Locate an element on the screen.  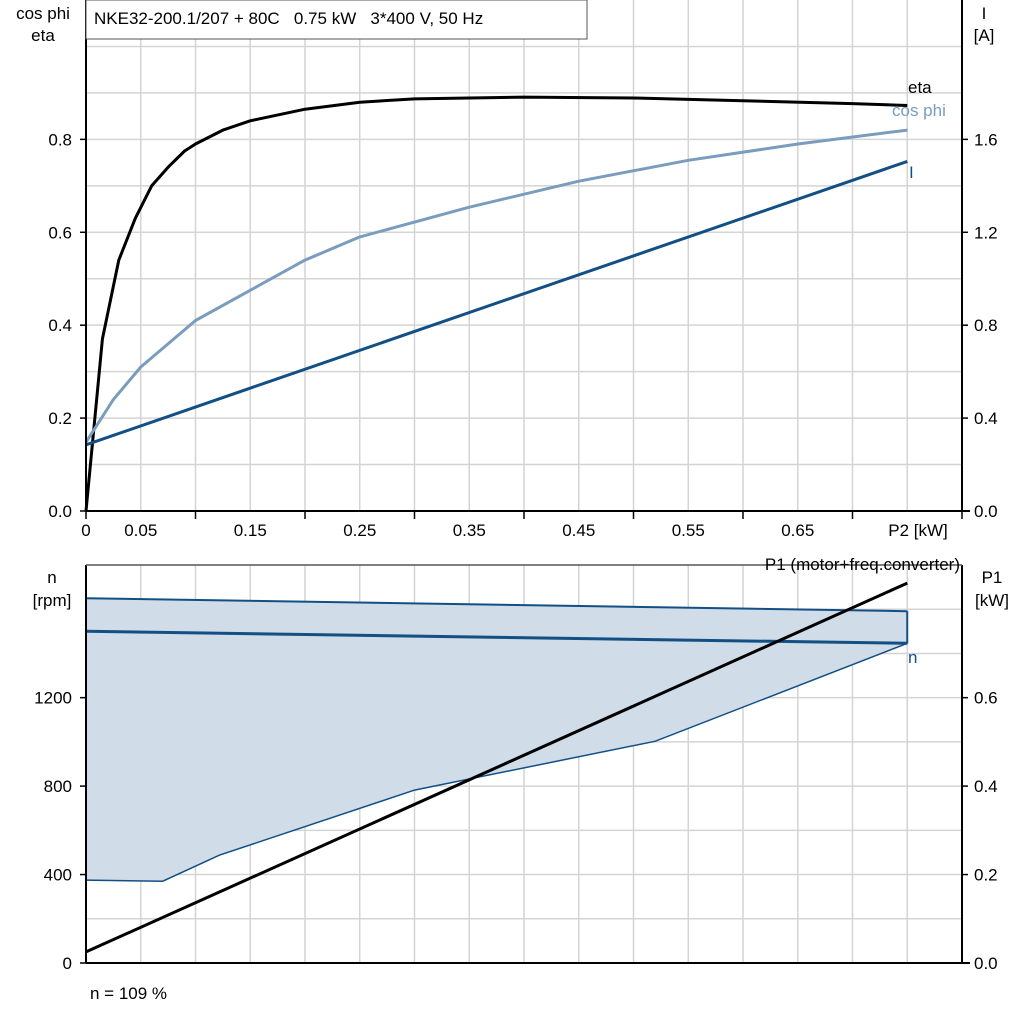
right-ylabel-I: I is located at coordinates (984, 13).